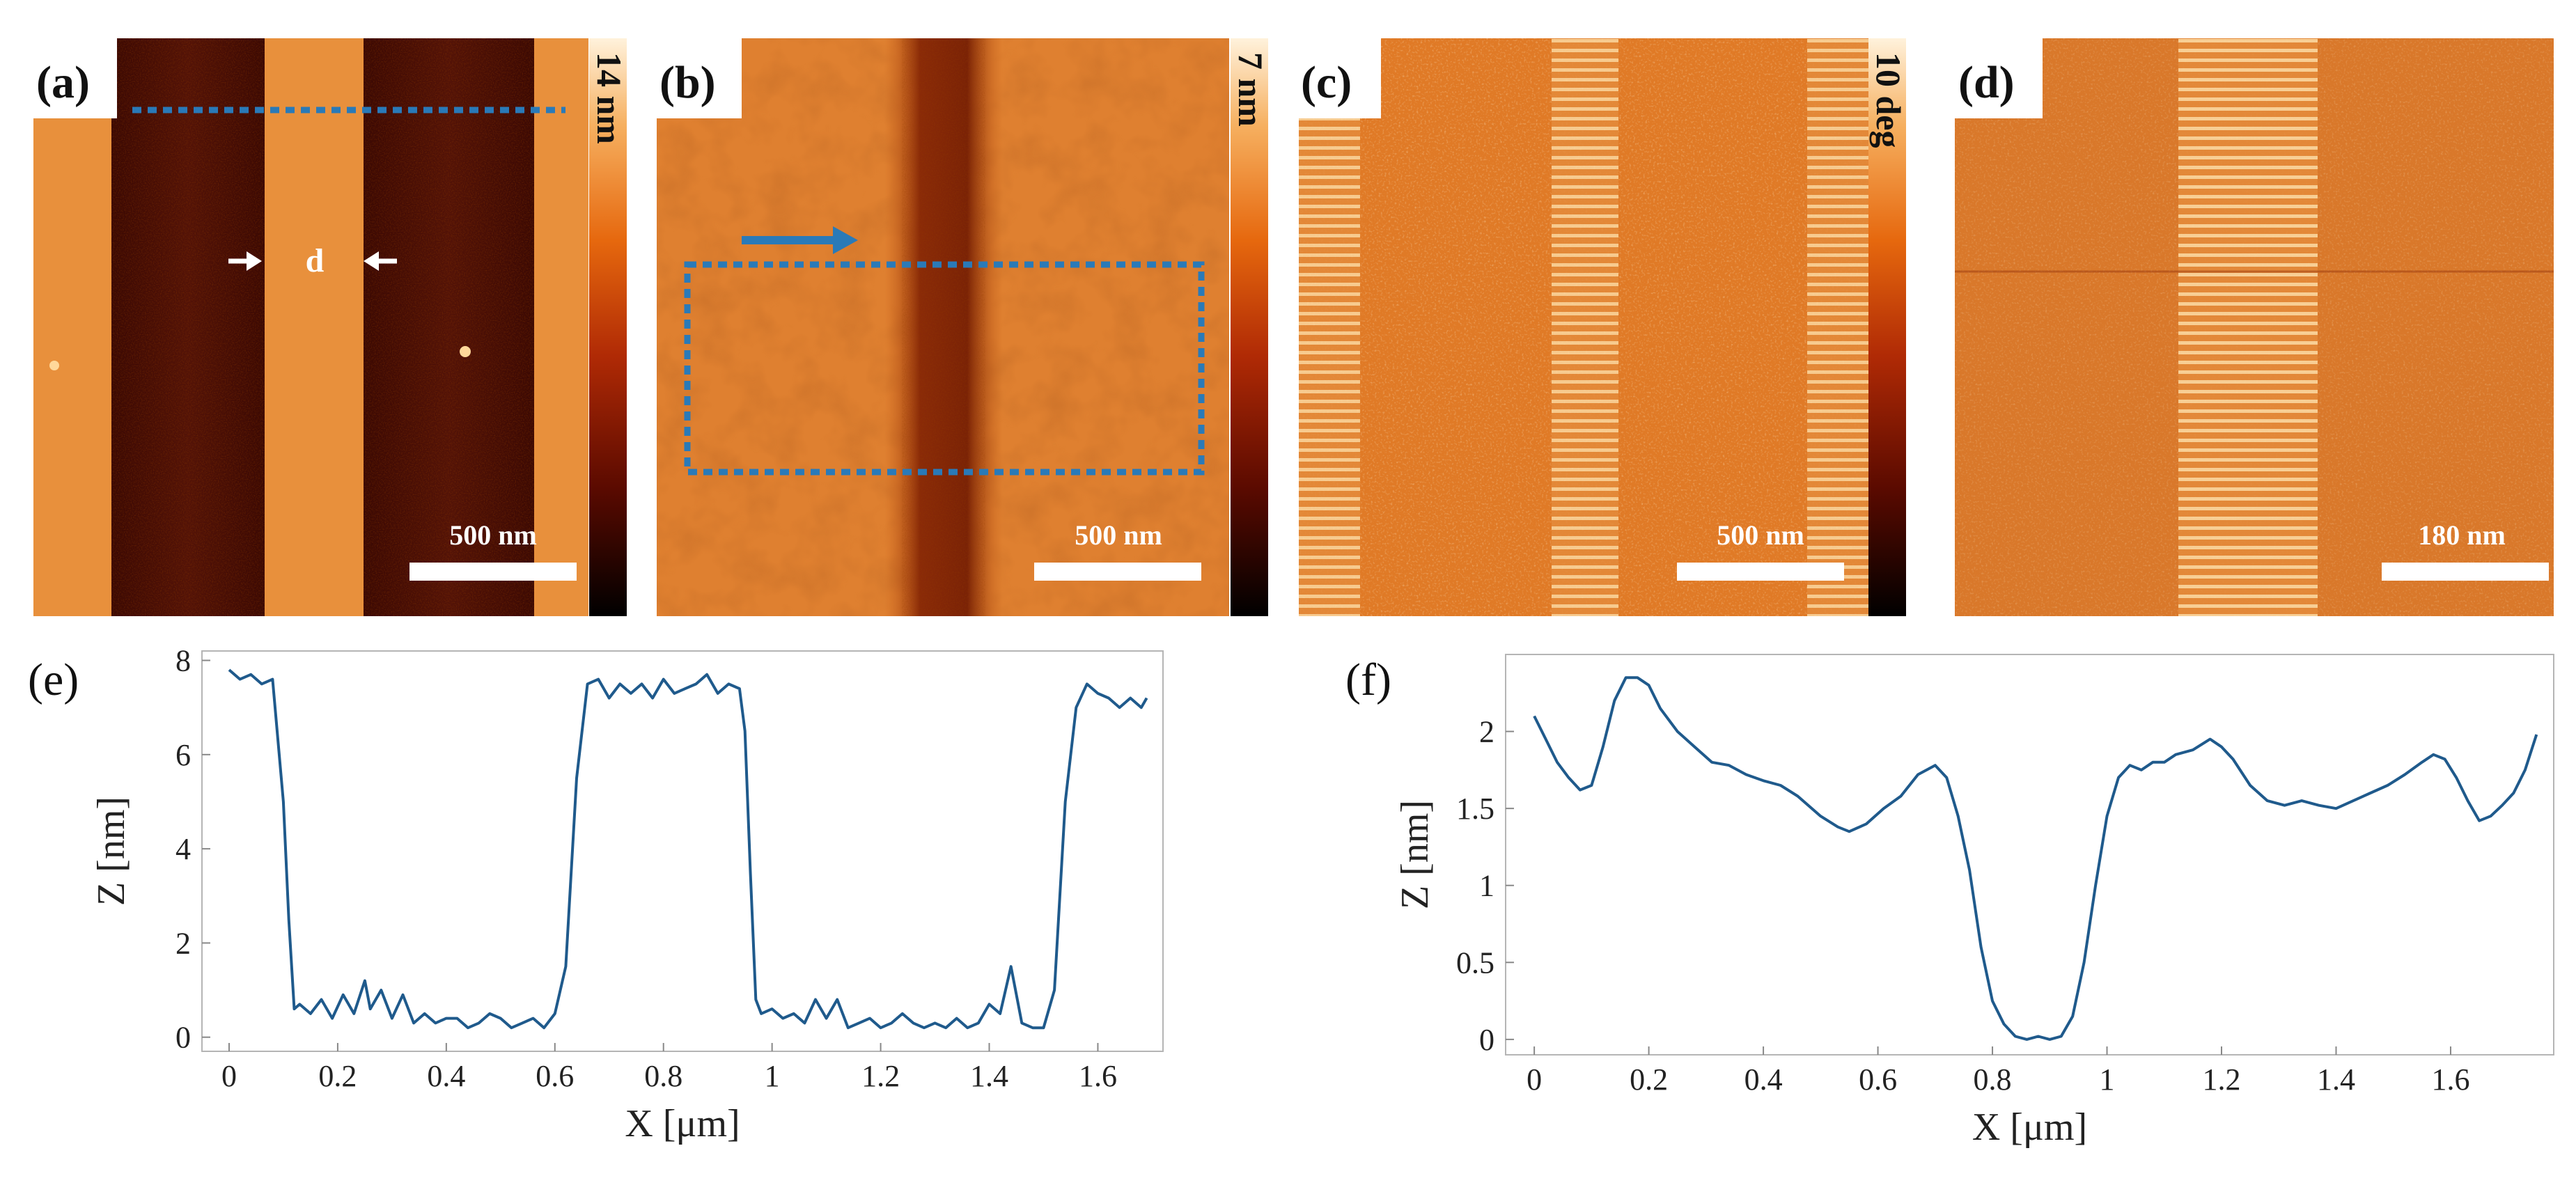 The image size is (2576, 1185). I want to click on chart-e-y-tick-label: 6, so click(183, 755).